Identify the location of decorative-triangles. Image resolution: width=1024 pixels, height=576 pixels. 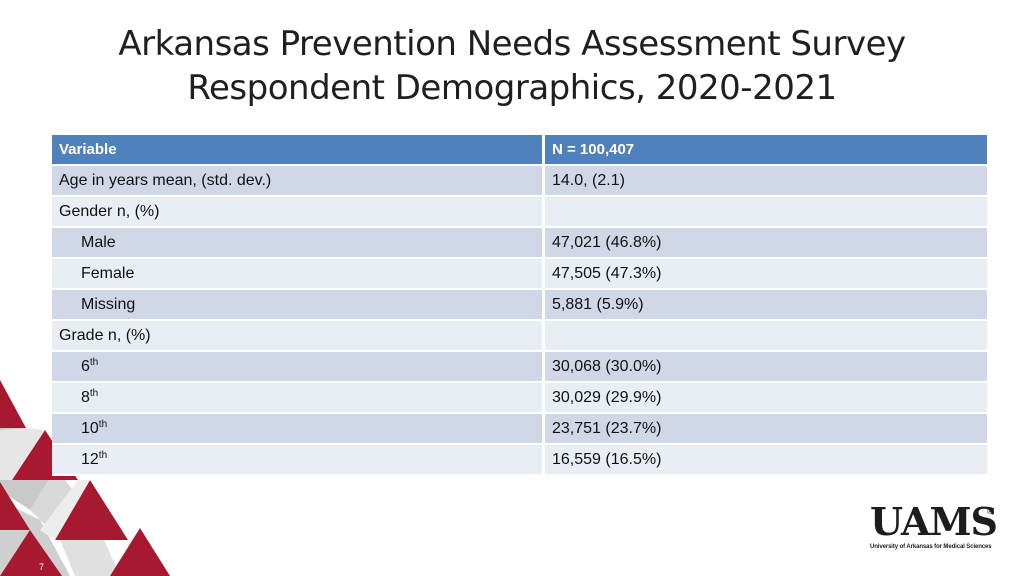
(85, 478).